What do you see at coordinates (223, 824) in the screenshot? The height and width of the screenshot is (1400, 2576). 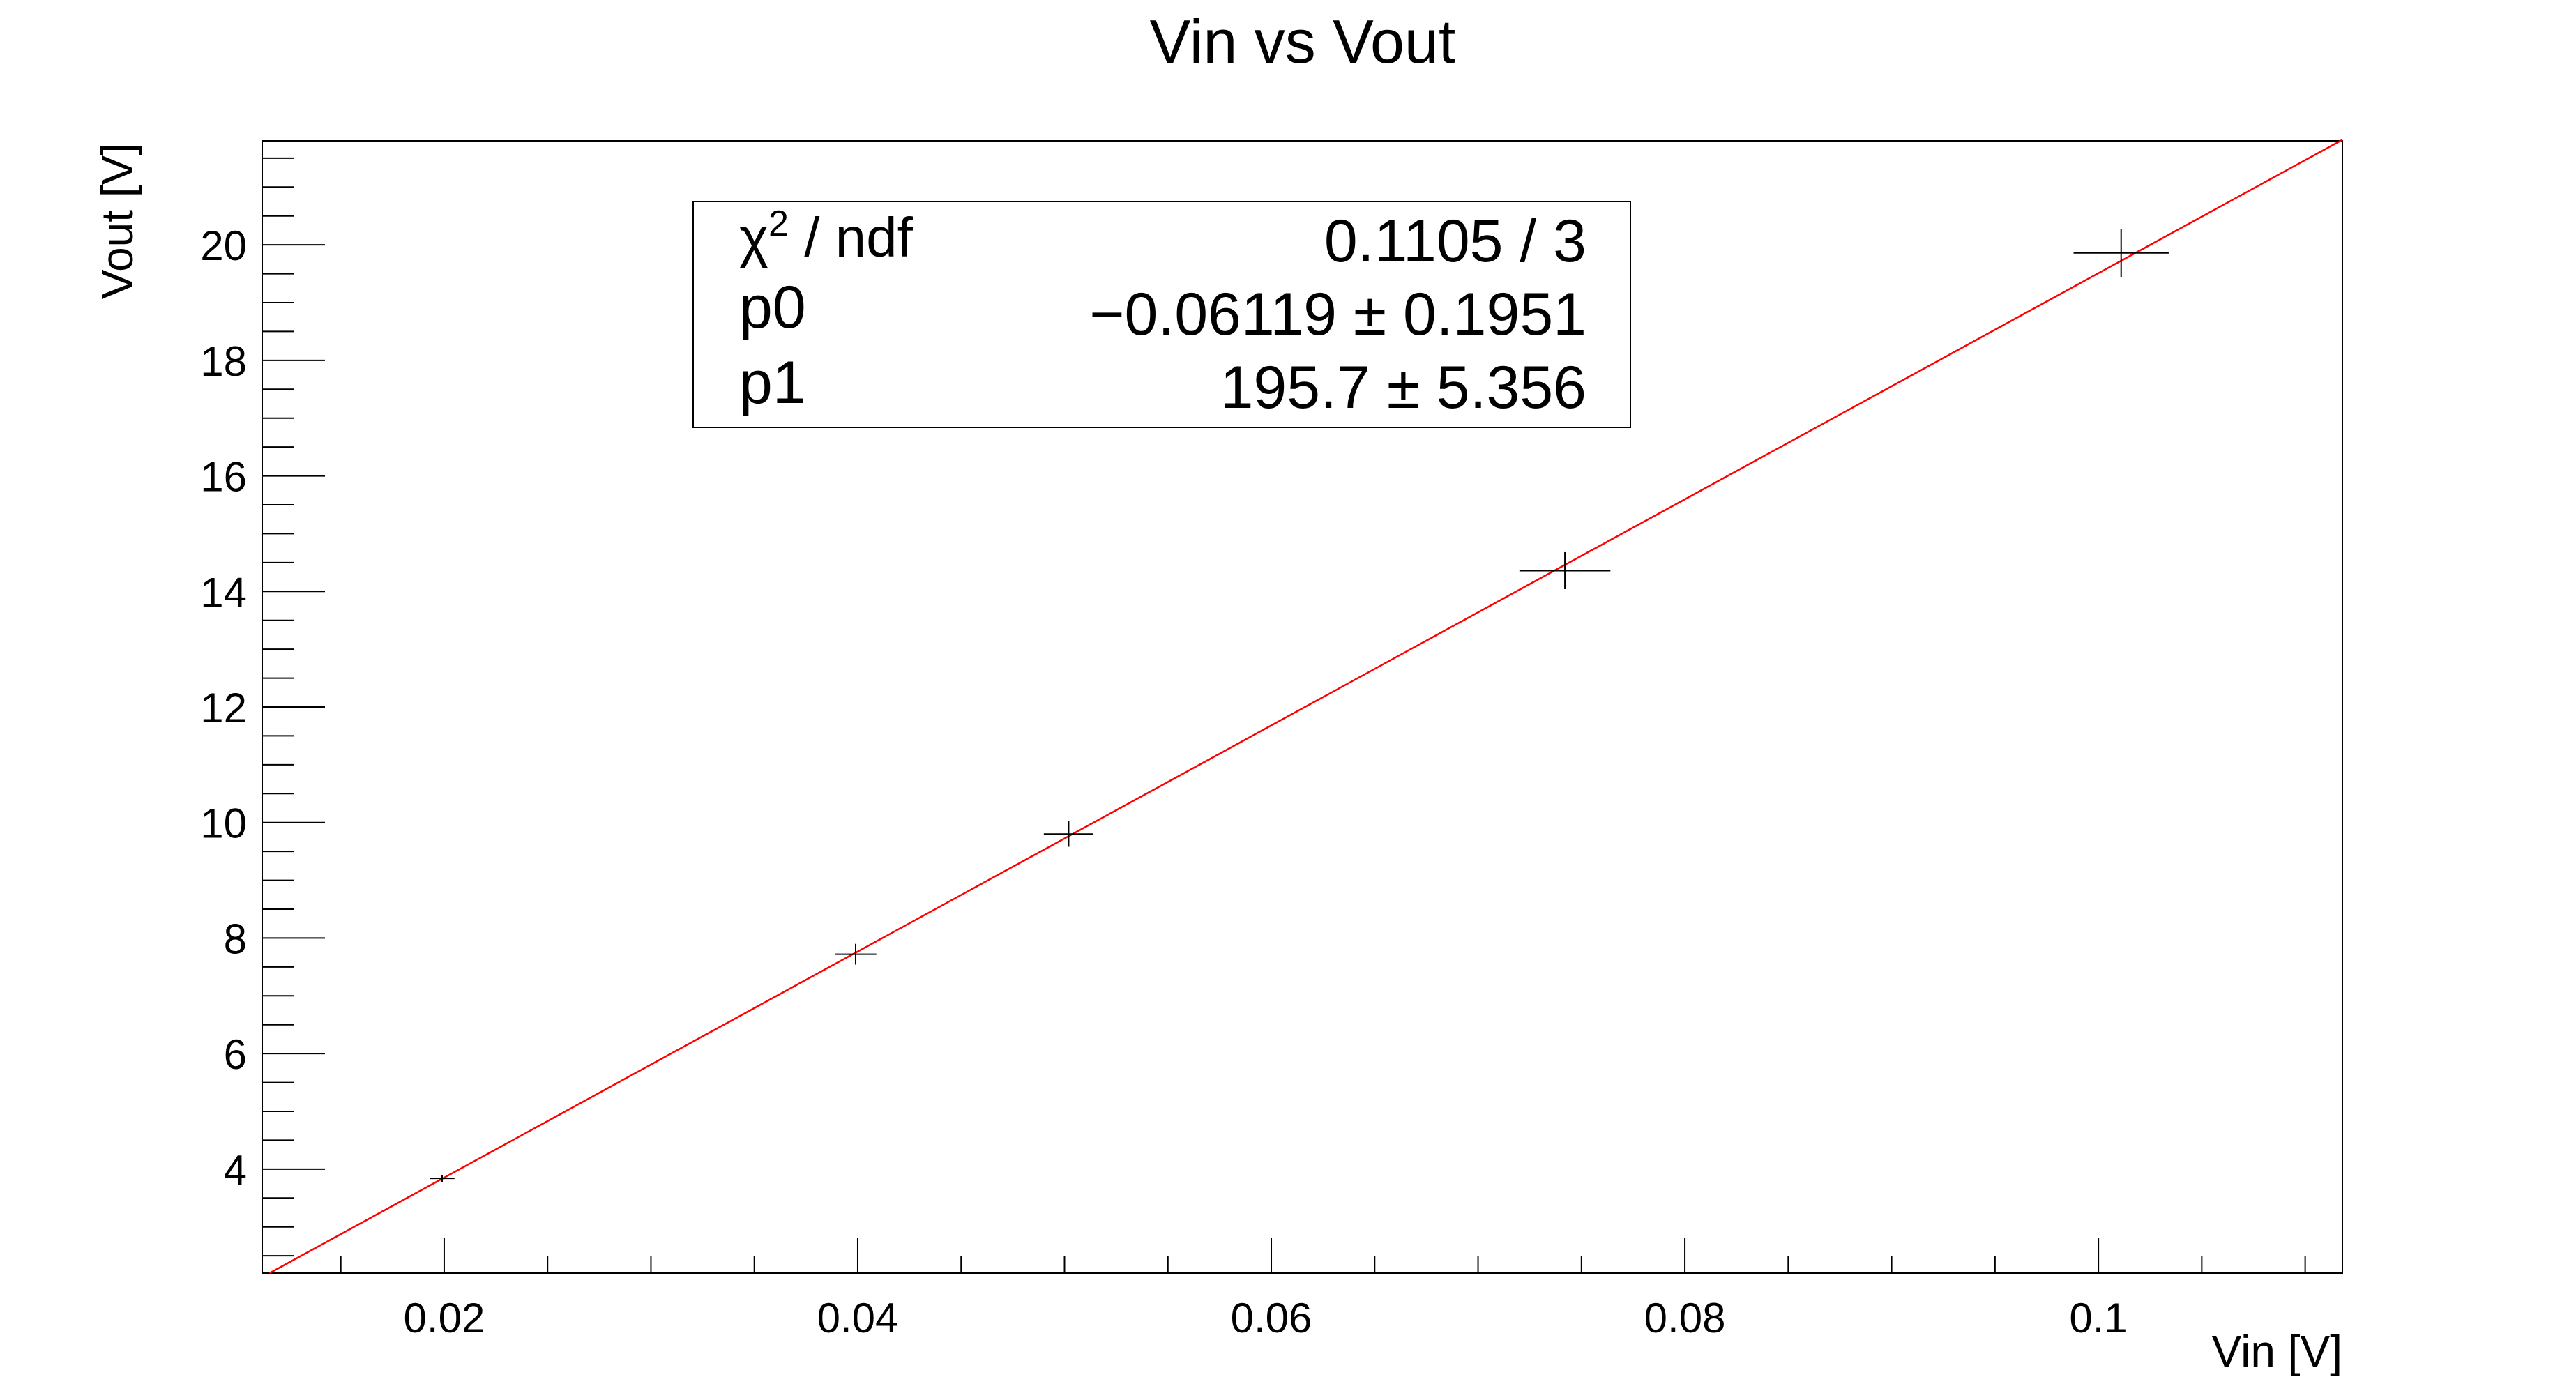 I see `y-tick-label: 10` at bounding box center [223, 824].